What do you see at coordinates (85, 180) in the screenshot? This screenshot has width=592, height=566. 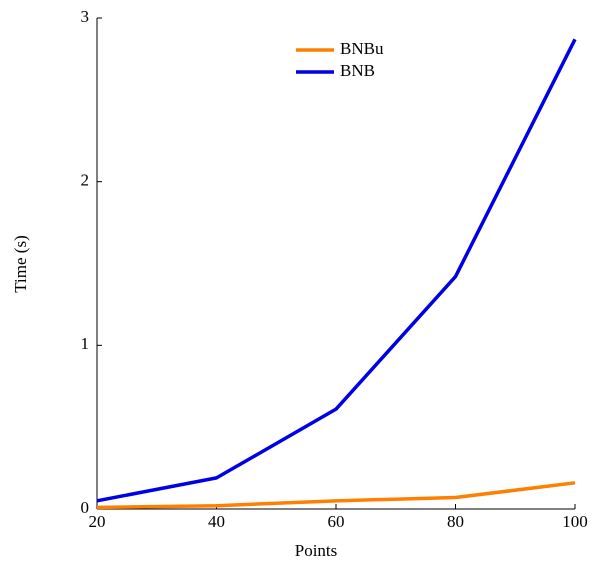 I see `y-tick-label: 2` at bounding box center [85, 180].